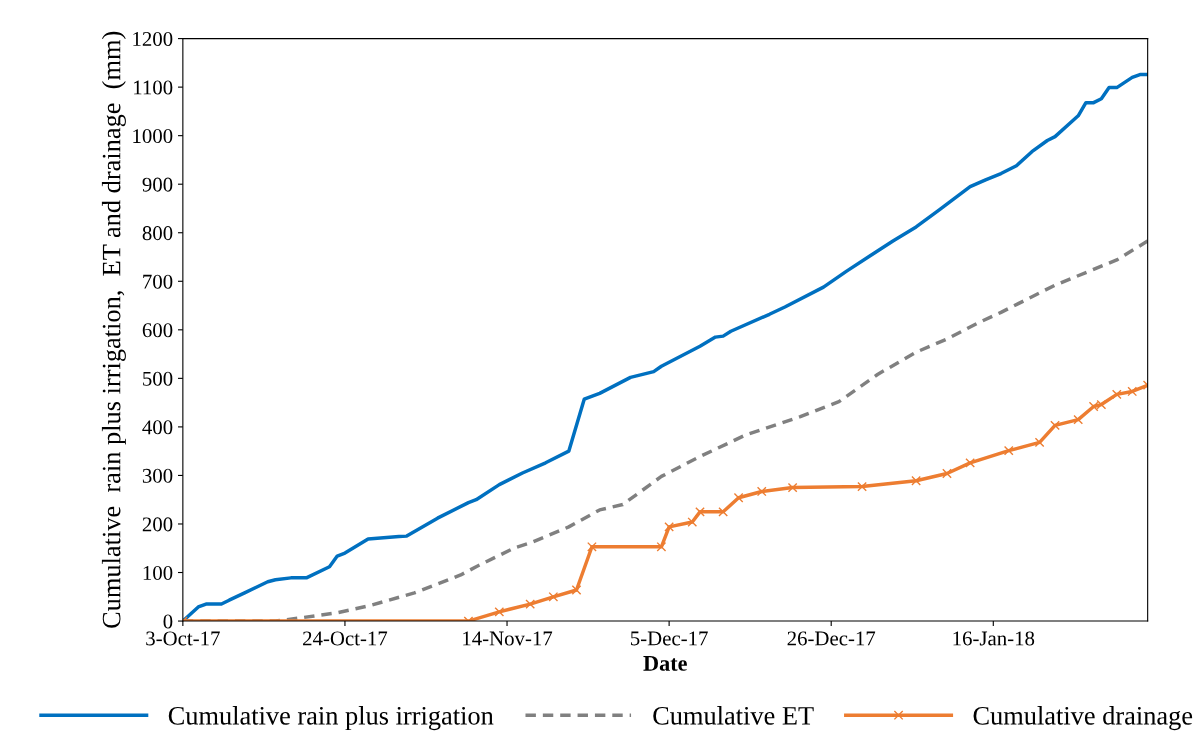 The height and width of the screenshot is (742, 1203). I want to click on x-tick-label: 5-Dec-17, so click(669, 638).